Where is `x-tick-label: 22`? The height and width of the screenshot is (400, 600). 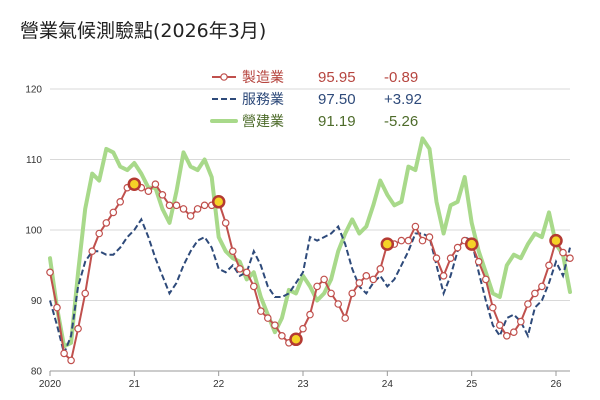 x-tick-label: 22 is located at coordinates (219, 384).